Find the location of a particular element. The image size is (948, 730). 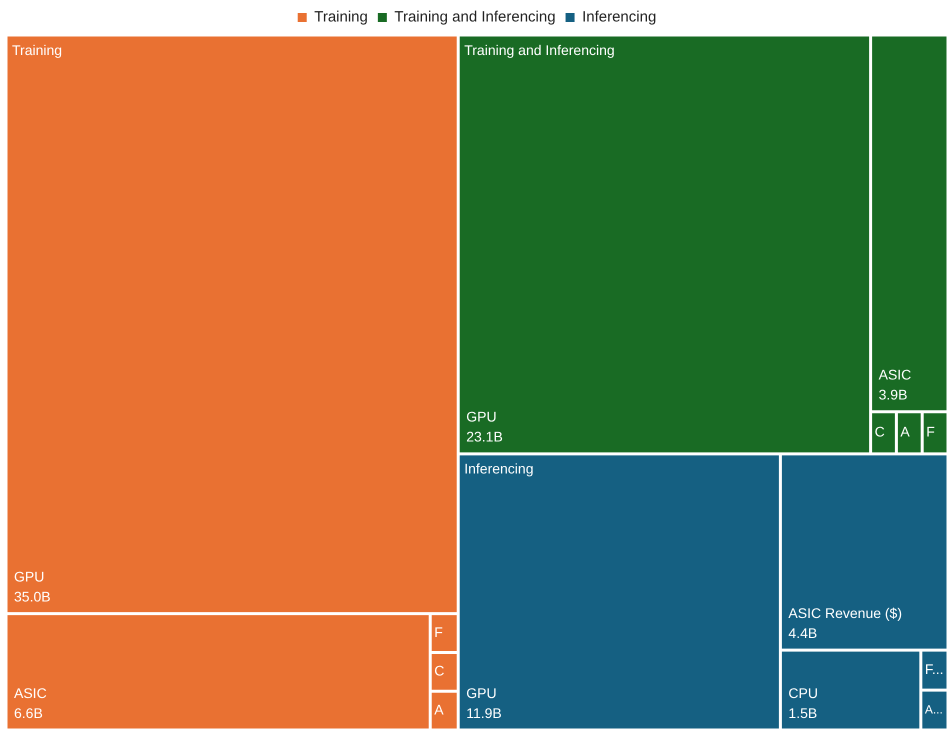

data-label: 35.0B is located at coordinates (32, 596).